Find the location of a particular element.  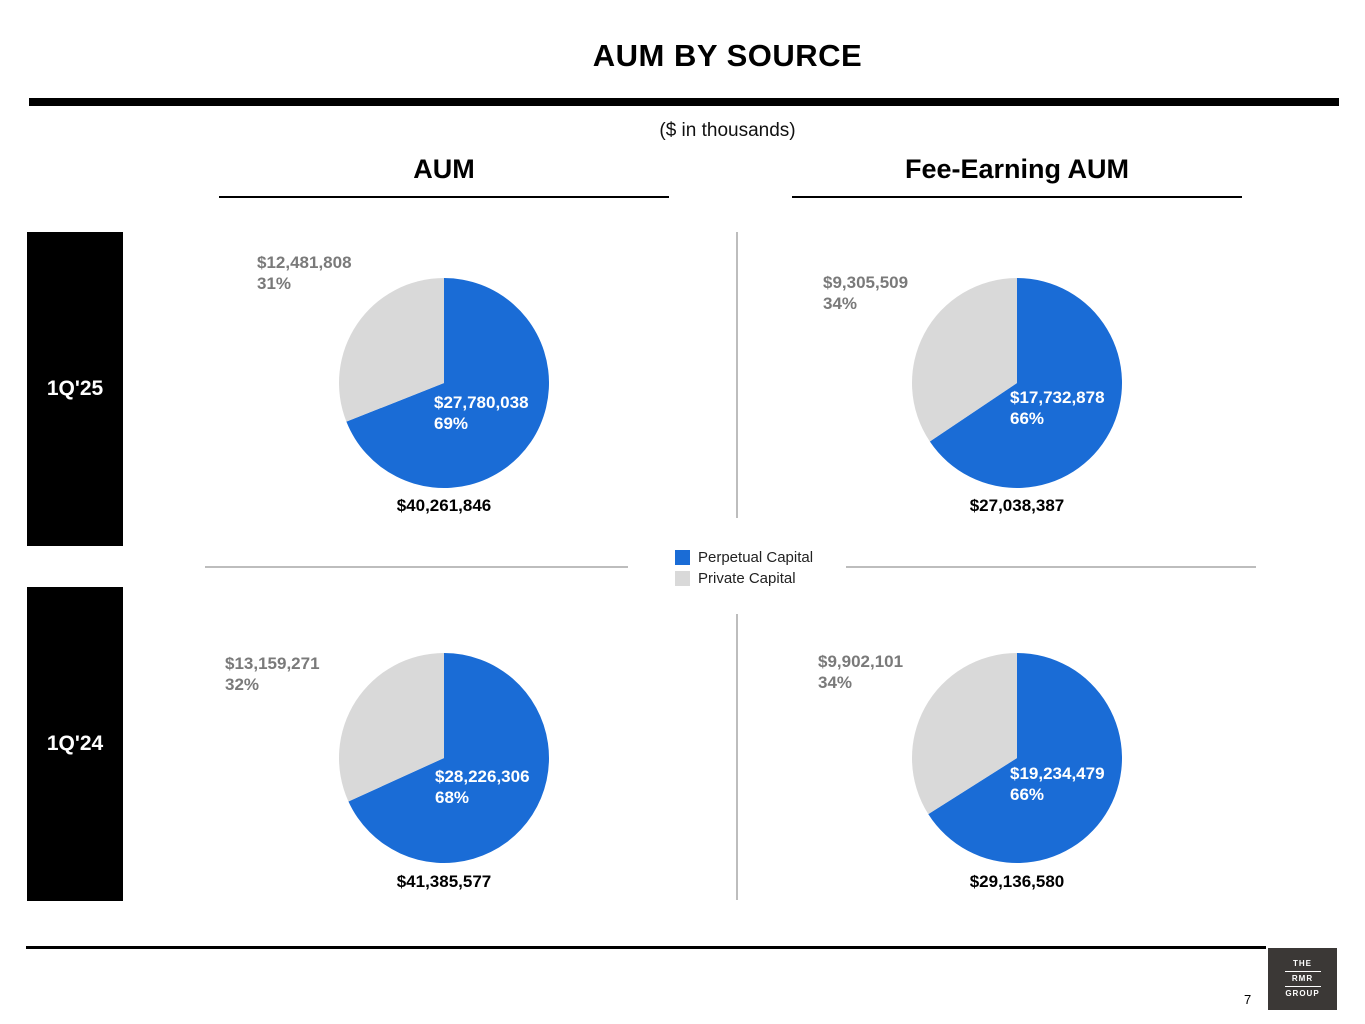

legend-item-perpetual-capital: Perpetual Capital is located at coordinates (744, 557).